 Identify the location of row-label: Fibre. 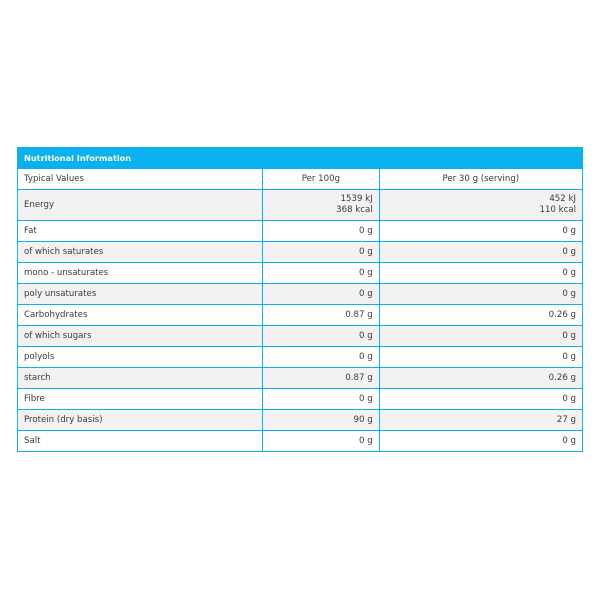
(140, 399).